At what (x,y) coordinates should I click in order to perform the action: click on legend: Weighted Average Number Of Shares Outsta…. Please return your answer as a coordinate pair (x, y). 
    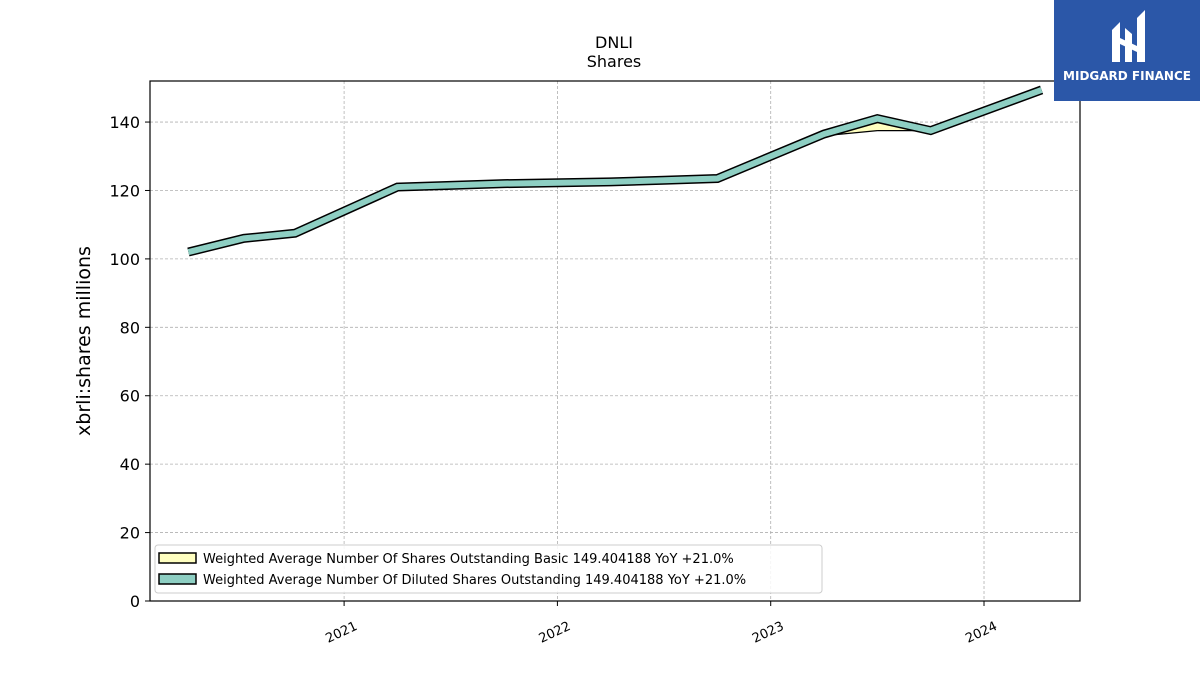
    Looking at the image, I should click on (488, 569).